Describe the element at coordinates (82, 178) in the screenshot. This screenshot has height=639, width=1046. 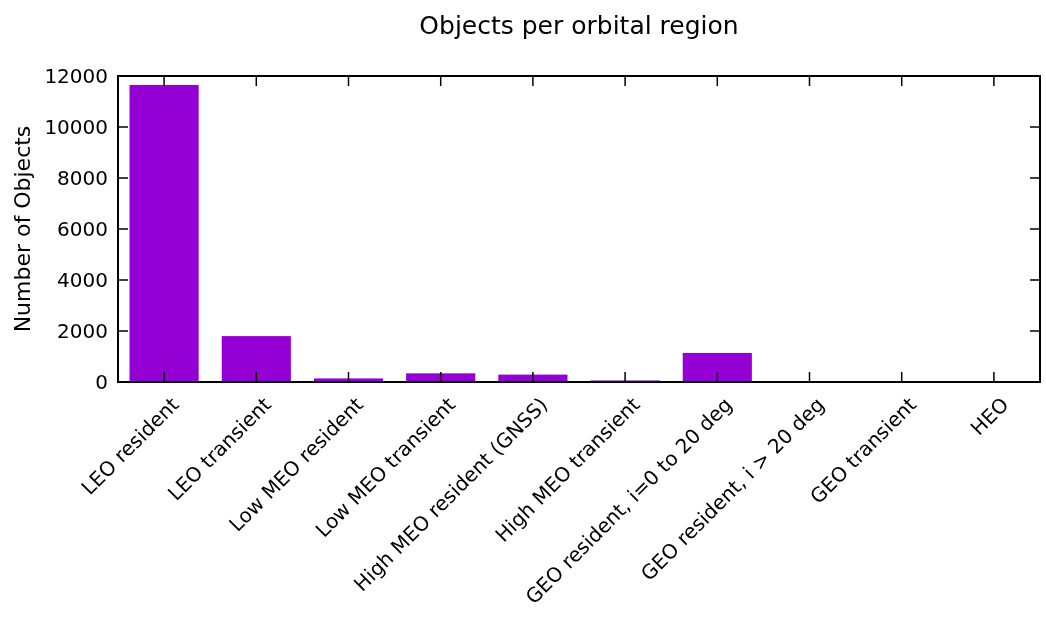
I see `y-tick-label: 8000` at that location.